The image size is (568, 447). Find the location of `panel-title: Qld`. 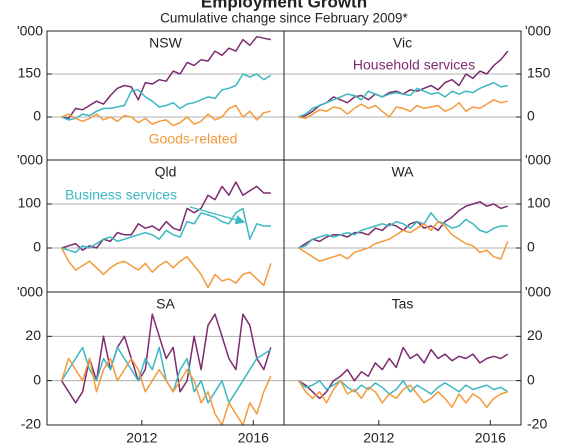

panel-title: Qld is located at coordinates (166, 172).